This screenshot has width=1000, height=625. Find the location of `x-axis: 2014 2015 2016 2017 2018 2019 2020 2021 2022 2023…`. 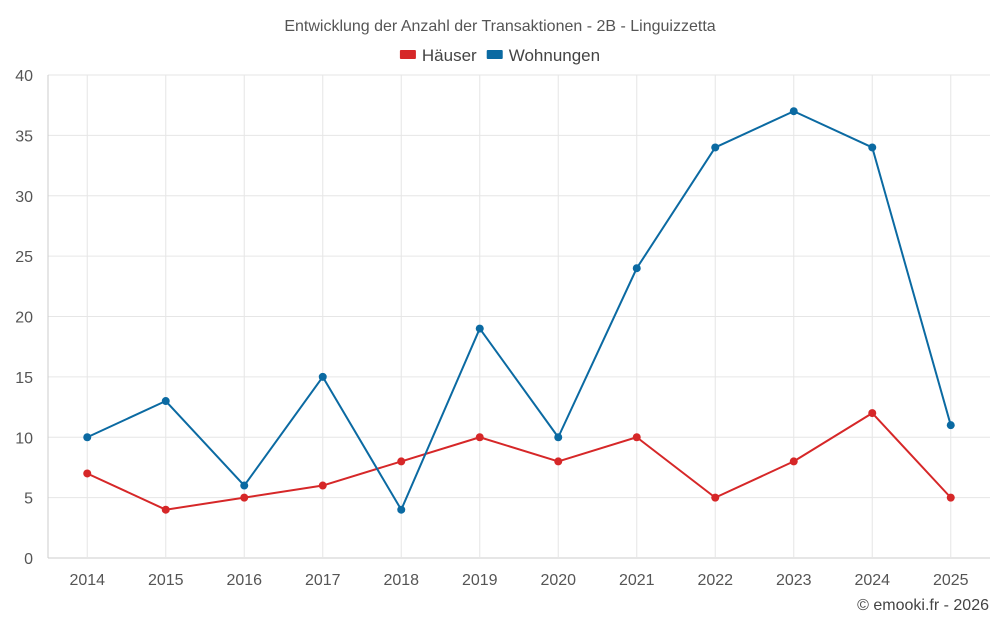

x-axis: 2014 2015 2016 2017 2018 2019 2020 2021 2022 2023… is located at coordinates (518, 580).